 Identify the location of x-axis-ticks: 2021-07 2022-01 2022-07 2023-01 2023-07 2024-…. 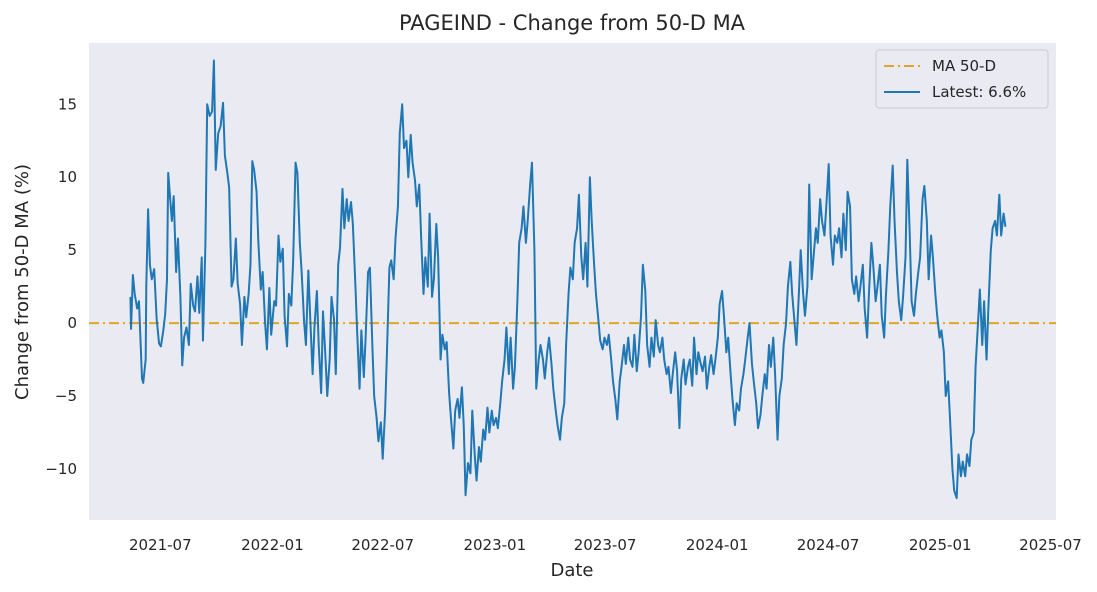
(605, 545).